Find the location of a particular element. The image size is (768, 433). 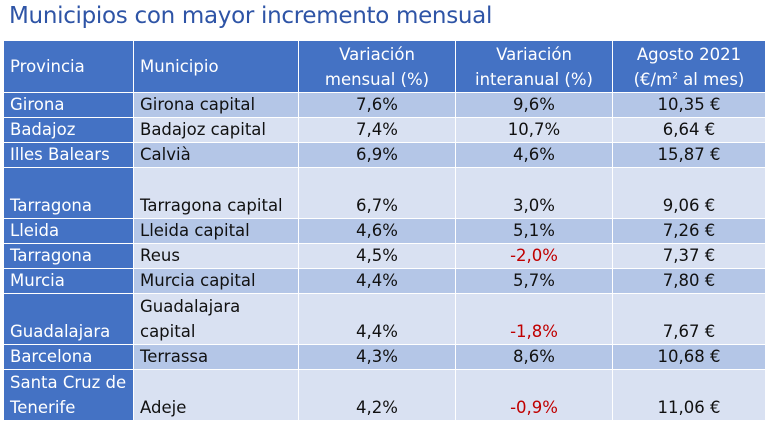

col-header-variacion-mensual: Variación mensual (%) is located at coordinates (377, 66).